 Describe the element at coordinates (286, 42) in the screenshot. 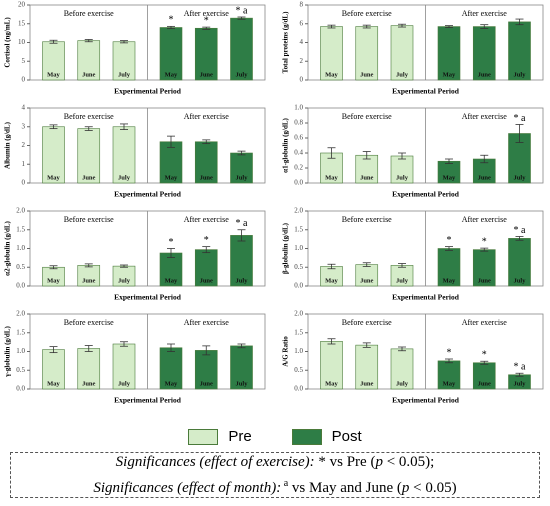

I see `y-axis-label: Total proteins (g/dL)` at that location.